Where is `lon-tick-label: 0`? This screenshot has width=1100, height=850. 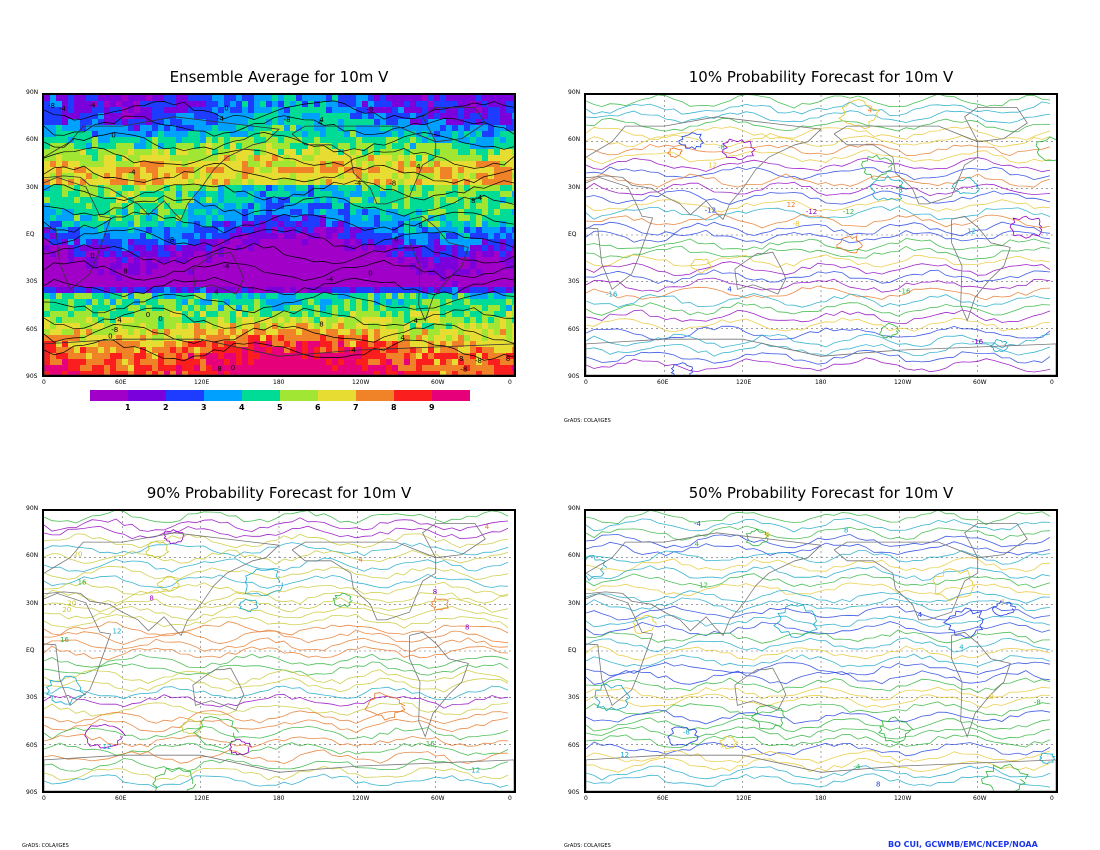
lon-tick-label: 0 is located at coordinates (1052, 382).